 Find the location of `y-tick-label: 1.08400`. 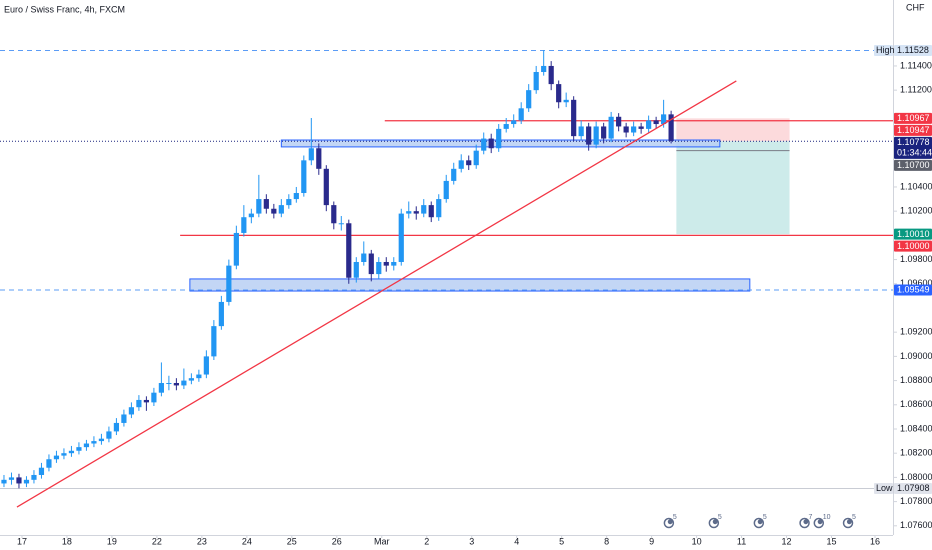

y-tick-label: 1.08400 is located at coordinates (916, 428).